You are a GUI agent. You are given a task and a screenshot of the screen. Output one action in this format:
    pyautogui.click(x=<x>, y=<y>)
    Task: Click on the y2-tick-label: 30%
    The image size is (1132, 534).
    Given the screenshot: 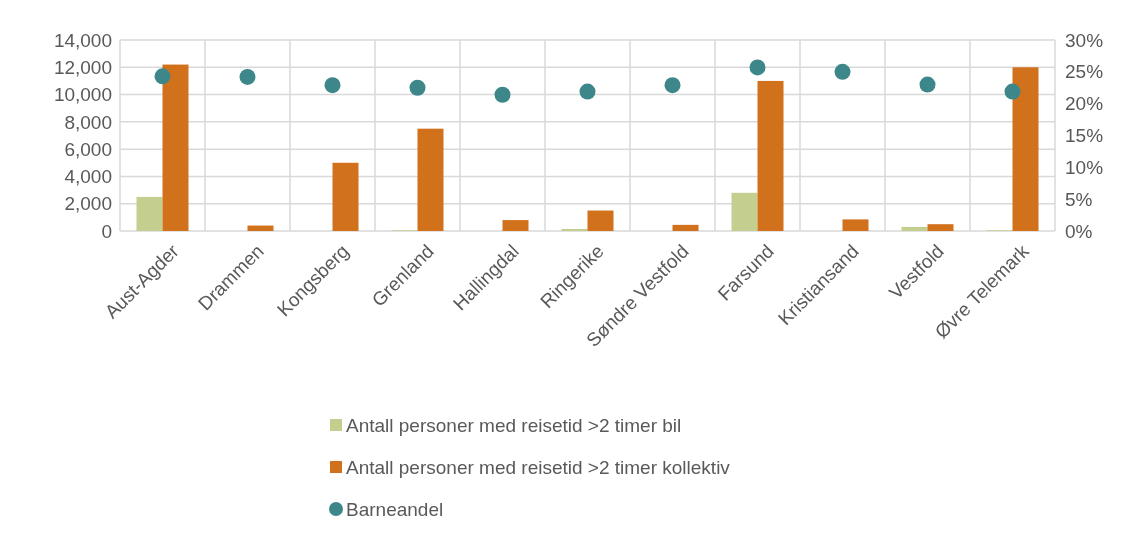 What is the action you would take?
    pyautogui.click(x=1084, y=40)
    